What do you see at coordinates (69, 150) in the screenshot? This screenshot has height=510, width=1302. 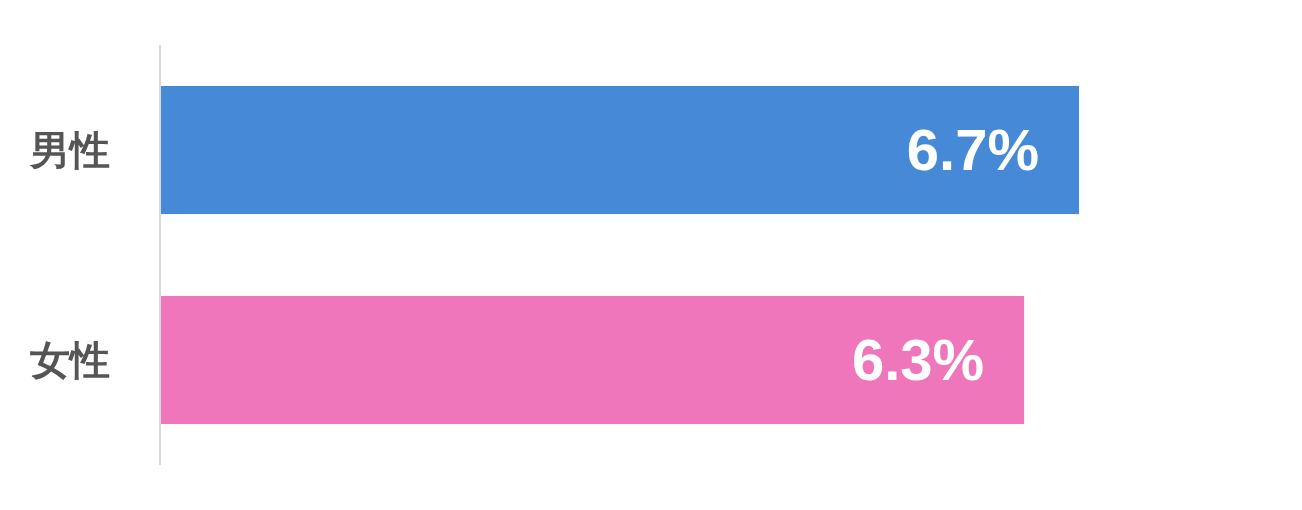 I see `y-tick-label: 男性` at bounding box center [69, 150].